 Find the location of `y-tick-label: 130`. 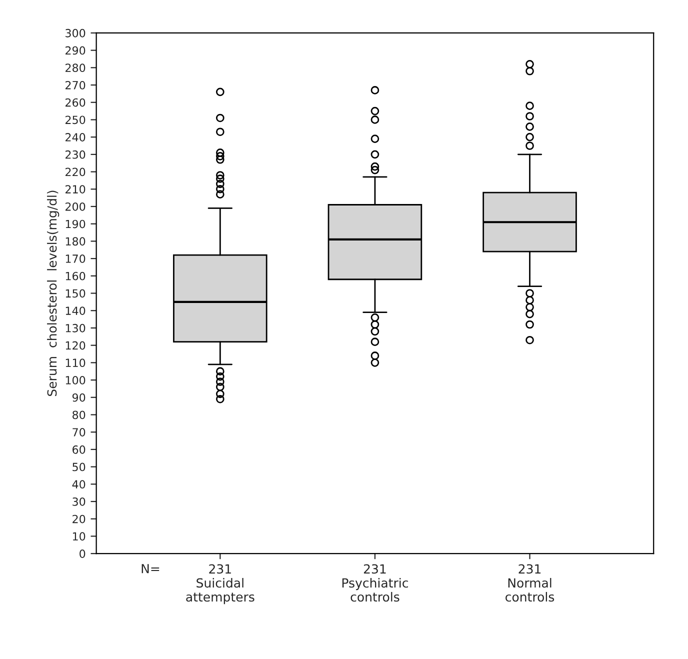

y-tick-label: 130 is located at coordinates (76, 328).